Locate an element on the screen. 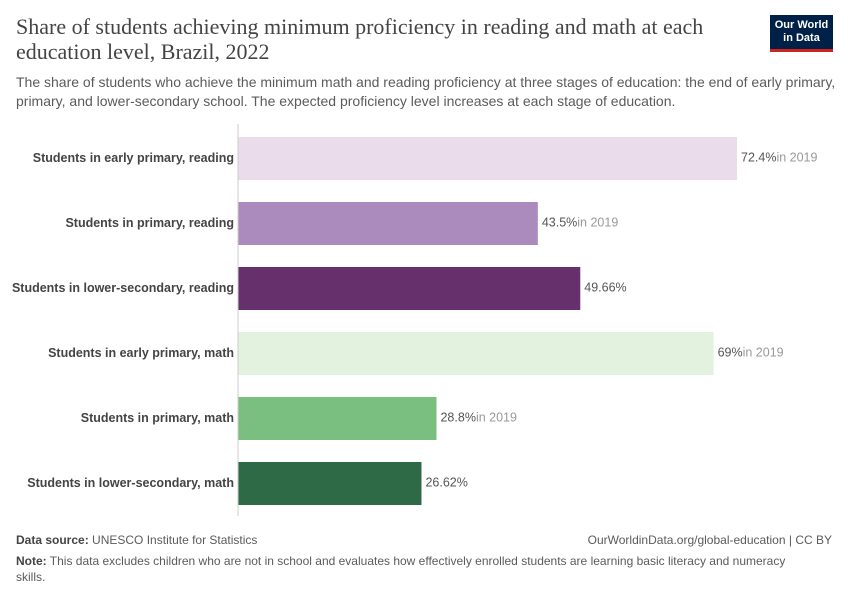 This screenshot has width=850, height=600. note-label: Note: is located at coordinates (31, 561).